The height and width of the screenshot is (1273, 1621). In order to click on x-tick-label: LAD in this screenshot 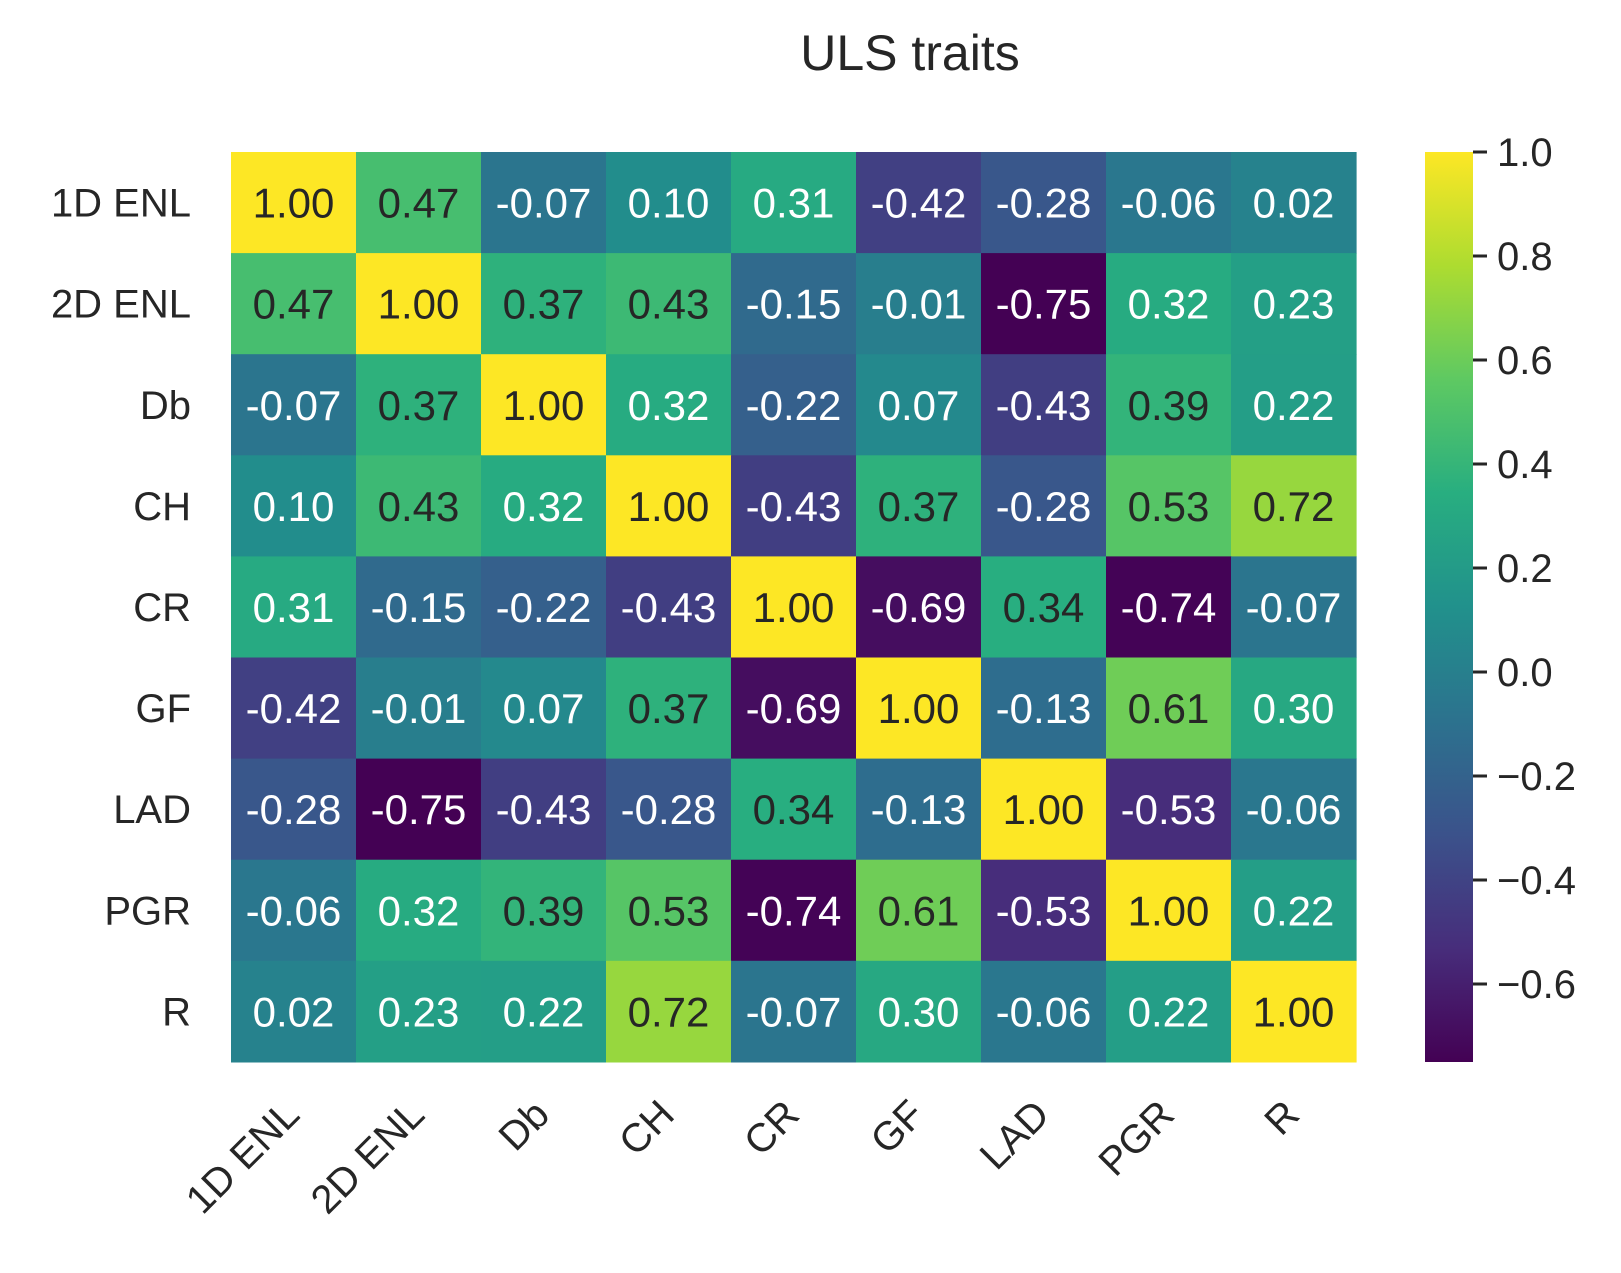, I will do `click(1015, 1135)`.